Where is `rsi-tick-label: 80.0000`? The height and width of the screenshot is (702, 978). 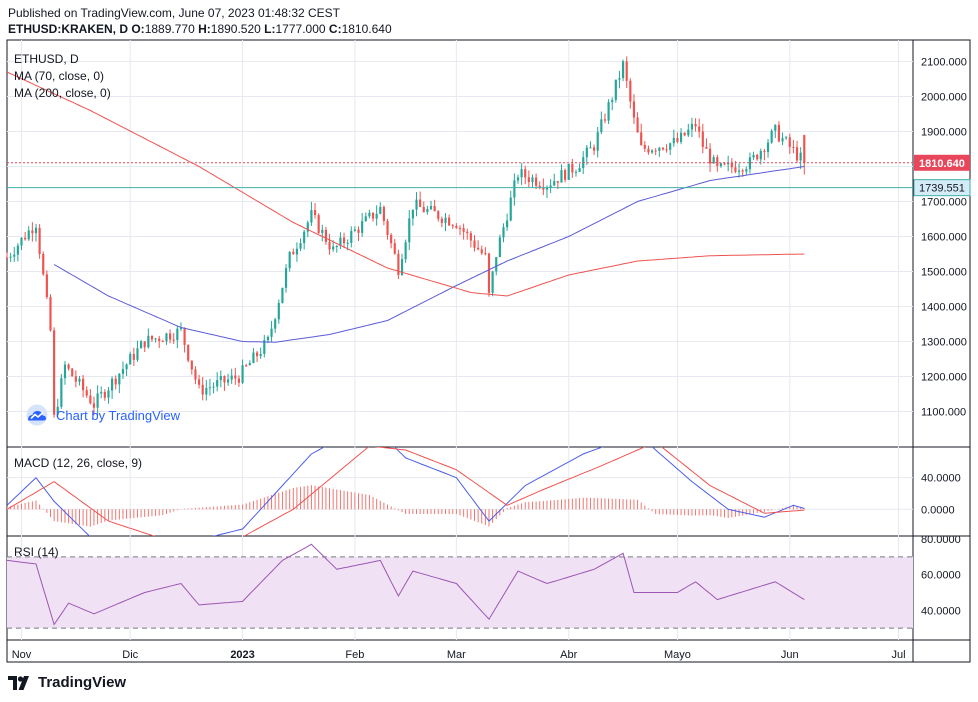
rsi-tick-label: 80.0000 is located at coordinates (941, 540).